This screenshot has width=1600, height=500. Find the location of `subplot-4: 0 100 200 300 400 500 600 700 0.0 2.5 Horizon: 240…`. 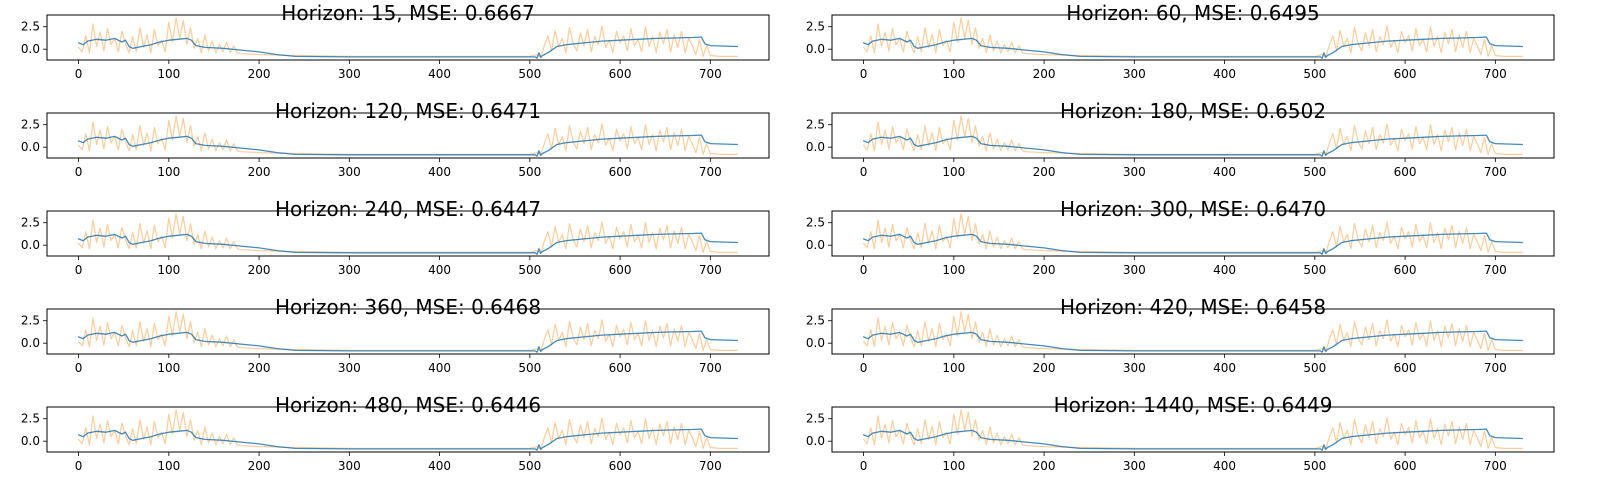

subplot-4: 0 100 200 300 400 500 600 700 0.0 2.5 Horizon: 240… is located at coordinates (395, 237).